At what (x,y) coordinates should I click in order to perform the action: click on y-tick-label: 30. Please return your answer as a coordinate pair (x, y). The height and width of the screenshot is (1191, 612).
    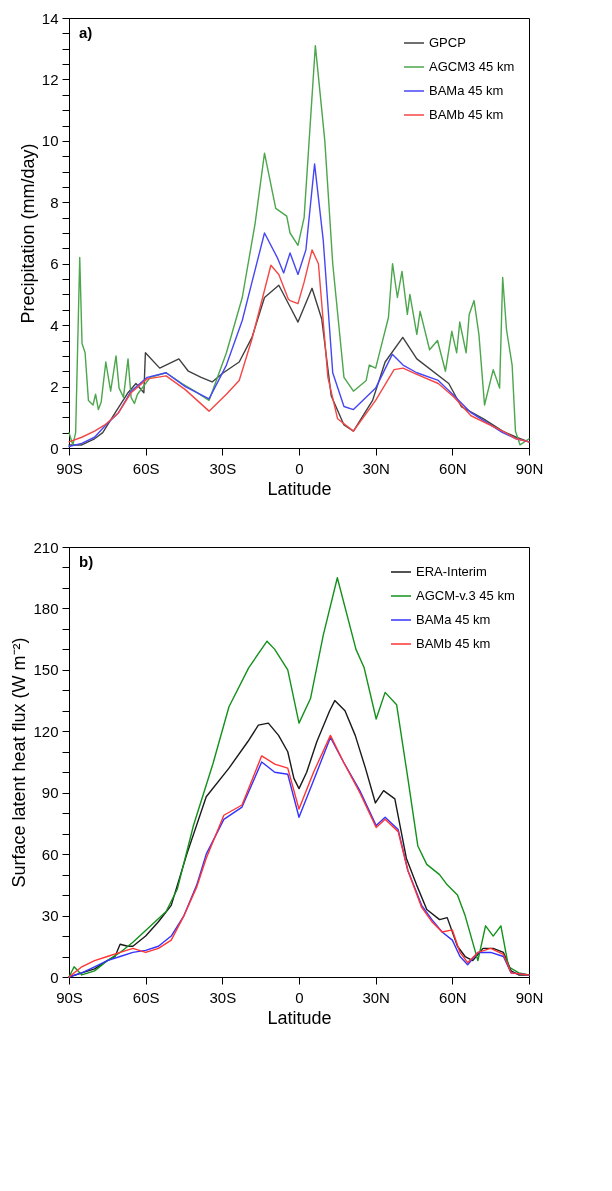
    Looking at the image, I should click on (50, 916).